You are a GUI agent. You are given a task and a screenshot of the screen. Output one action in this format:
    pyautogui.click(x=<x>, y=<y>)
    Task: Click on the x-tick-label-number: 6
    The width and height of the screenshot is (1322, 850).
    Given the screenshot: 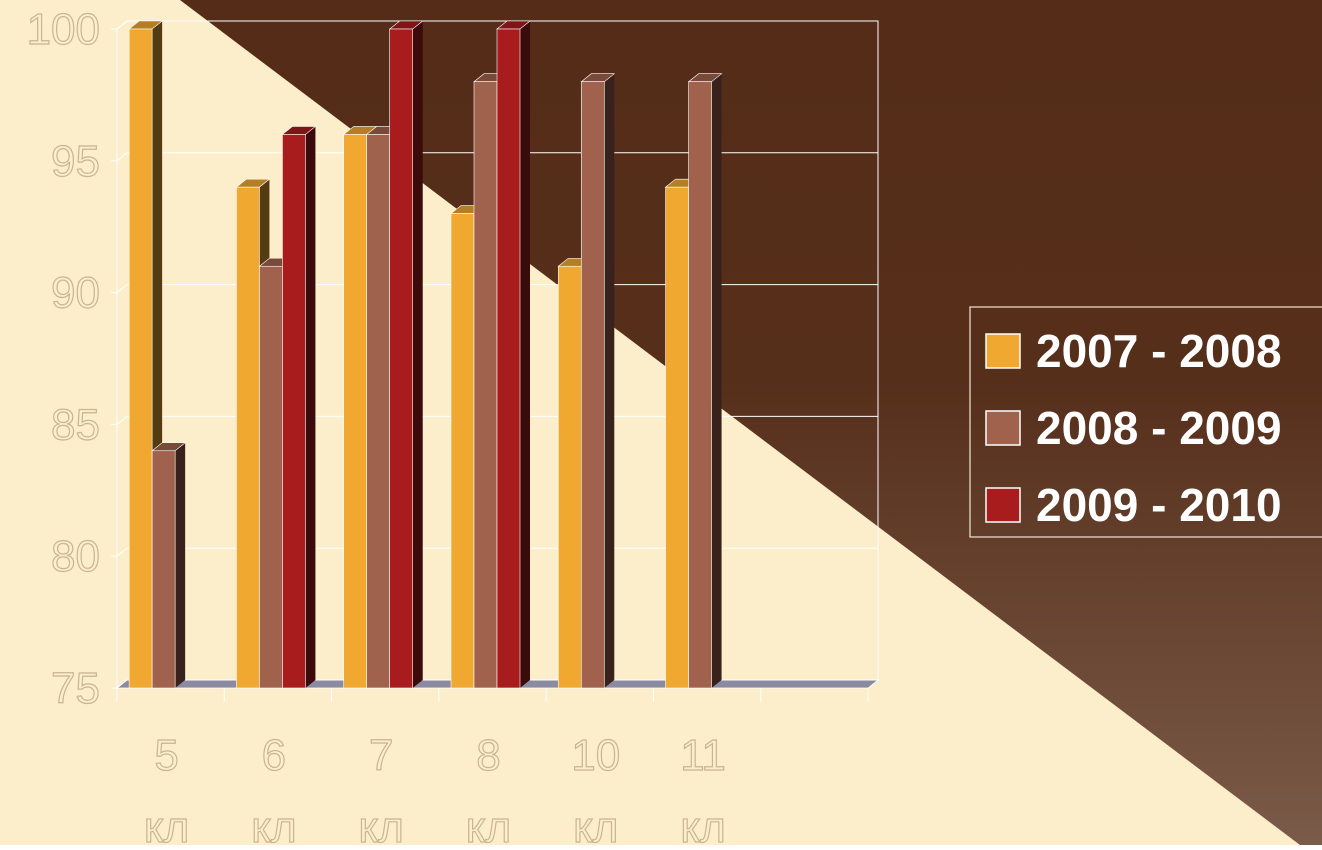 What is the action you would take?
    pyautogui.click(x=274, y=755)
    